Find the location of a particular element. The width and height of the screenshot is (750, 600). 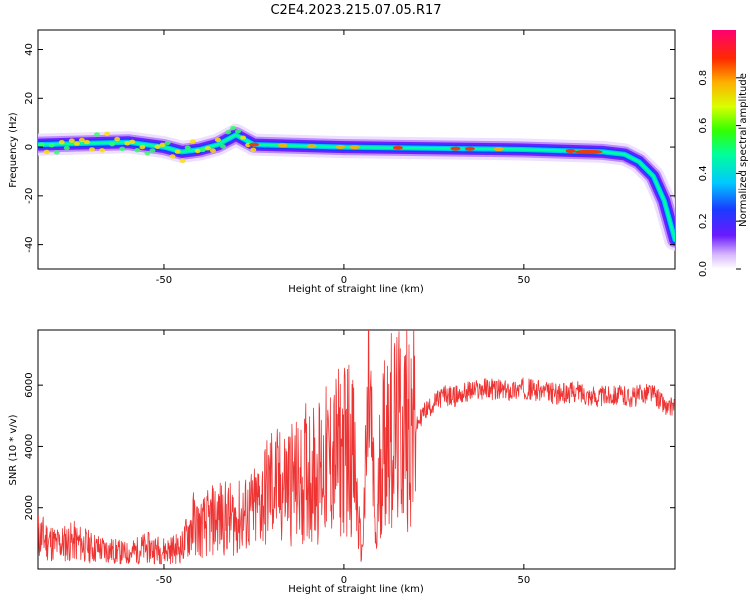

colorbar-tick-label: 0.4 is located at coordinates (703, 173).